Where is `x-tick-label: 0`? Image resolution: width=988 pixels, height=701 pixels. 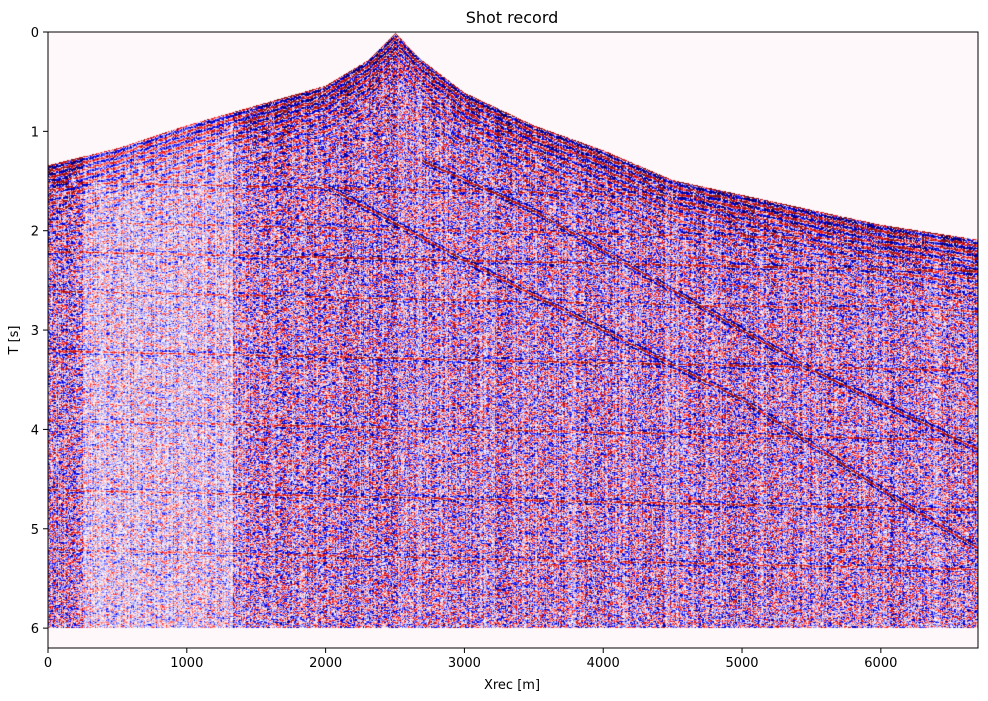 x-tick-label: 0 is located at coordinates (48, 663).